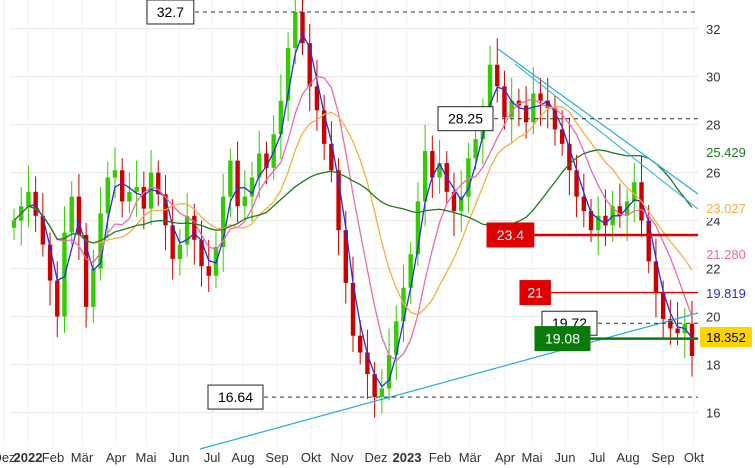 Image resolution: width=755 pixels, height=468 pixels. I want to click on level-label: 32.7, so click(170, 12).